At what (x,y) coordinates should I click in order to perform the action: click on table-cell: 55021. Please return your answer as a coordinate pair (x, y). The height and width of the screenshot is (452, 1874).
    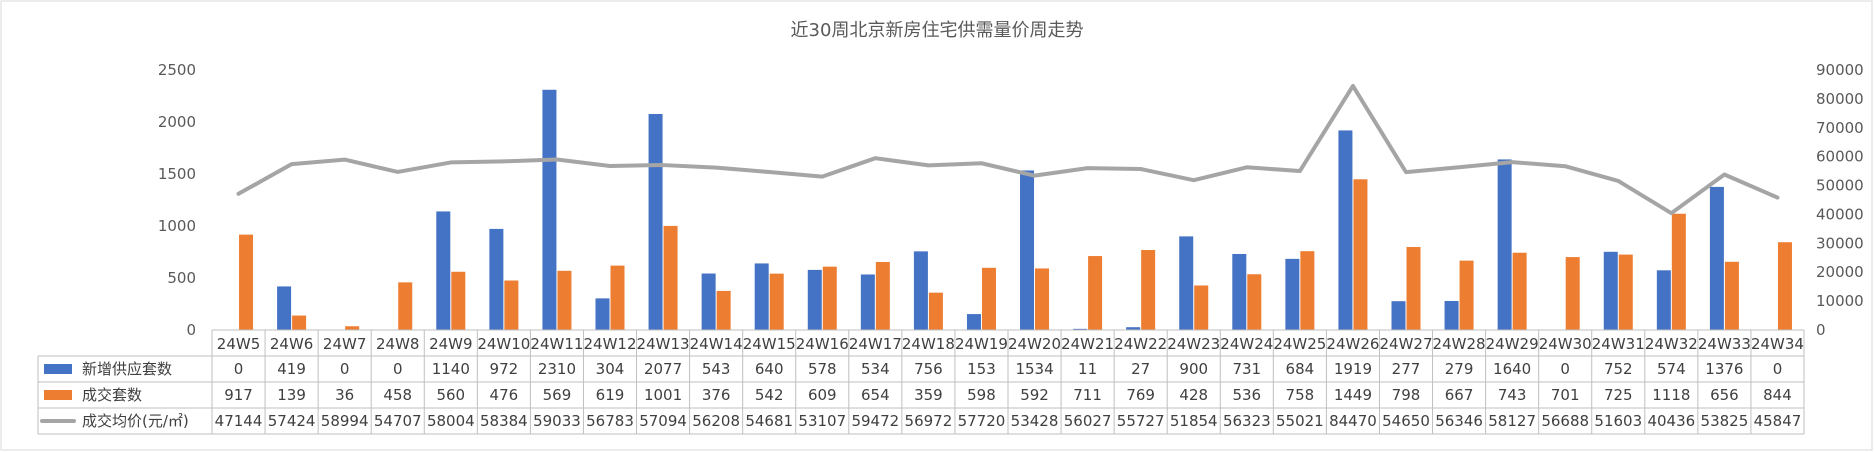
    Looking at the image, I should click on (1300, 421).